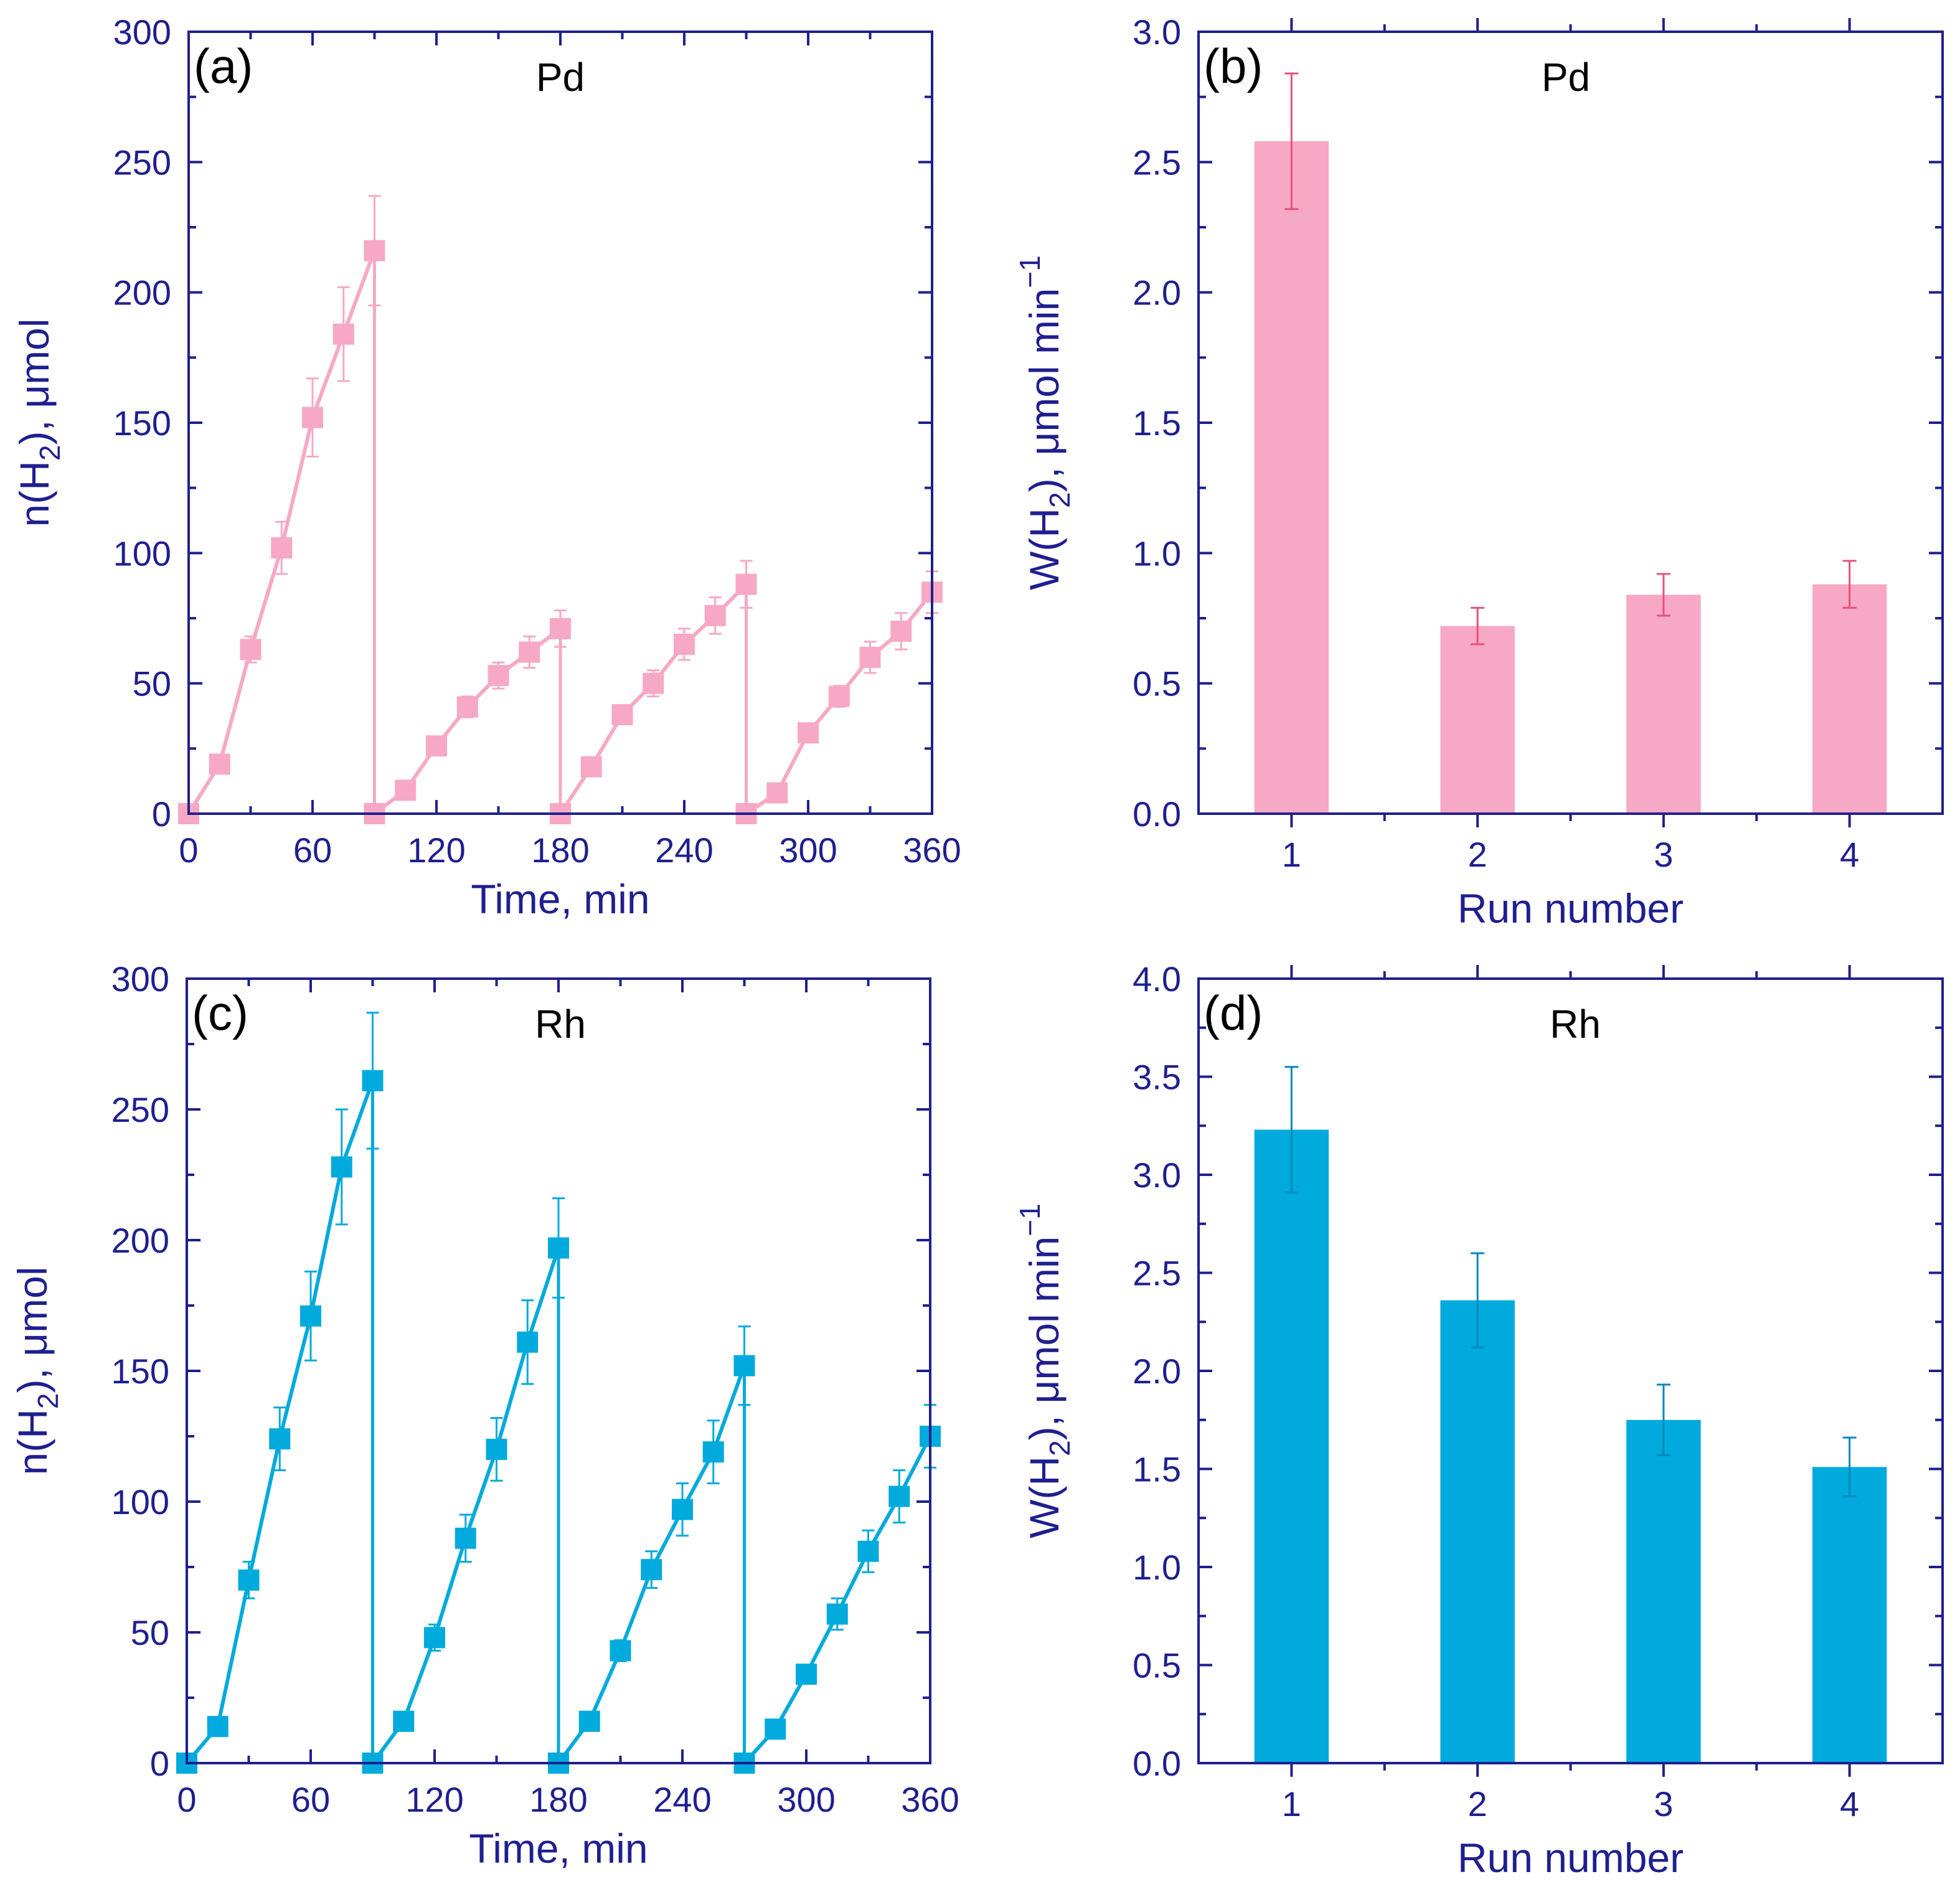 The image size is (1960, 1887). Describe the element at coordinates (220, 1013) in the screenshot. I see `panel-label: (c)` at that location.